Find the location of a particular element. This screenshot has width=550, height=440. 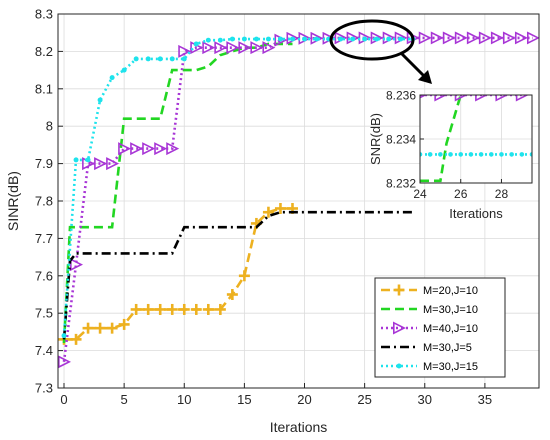

legend-label: M=30,J=5 is located at coordinates (447, 348).